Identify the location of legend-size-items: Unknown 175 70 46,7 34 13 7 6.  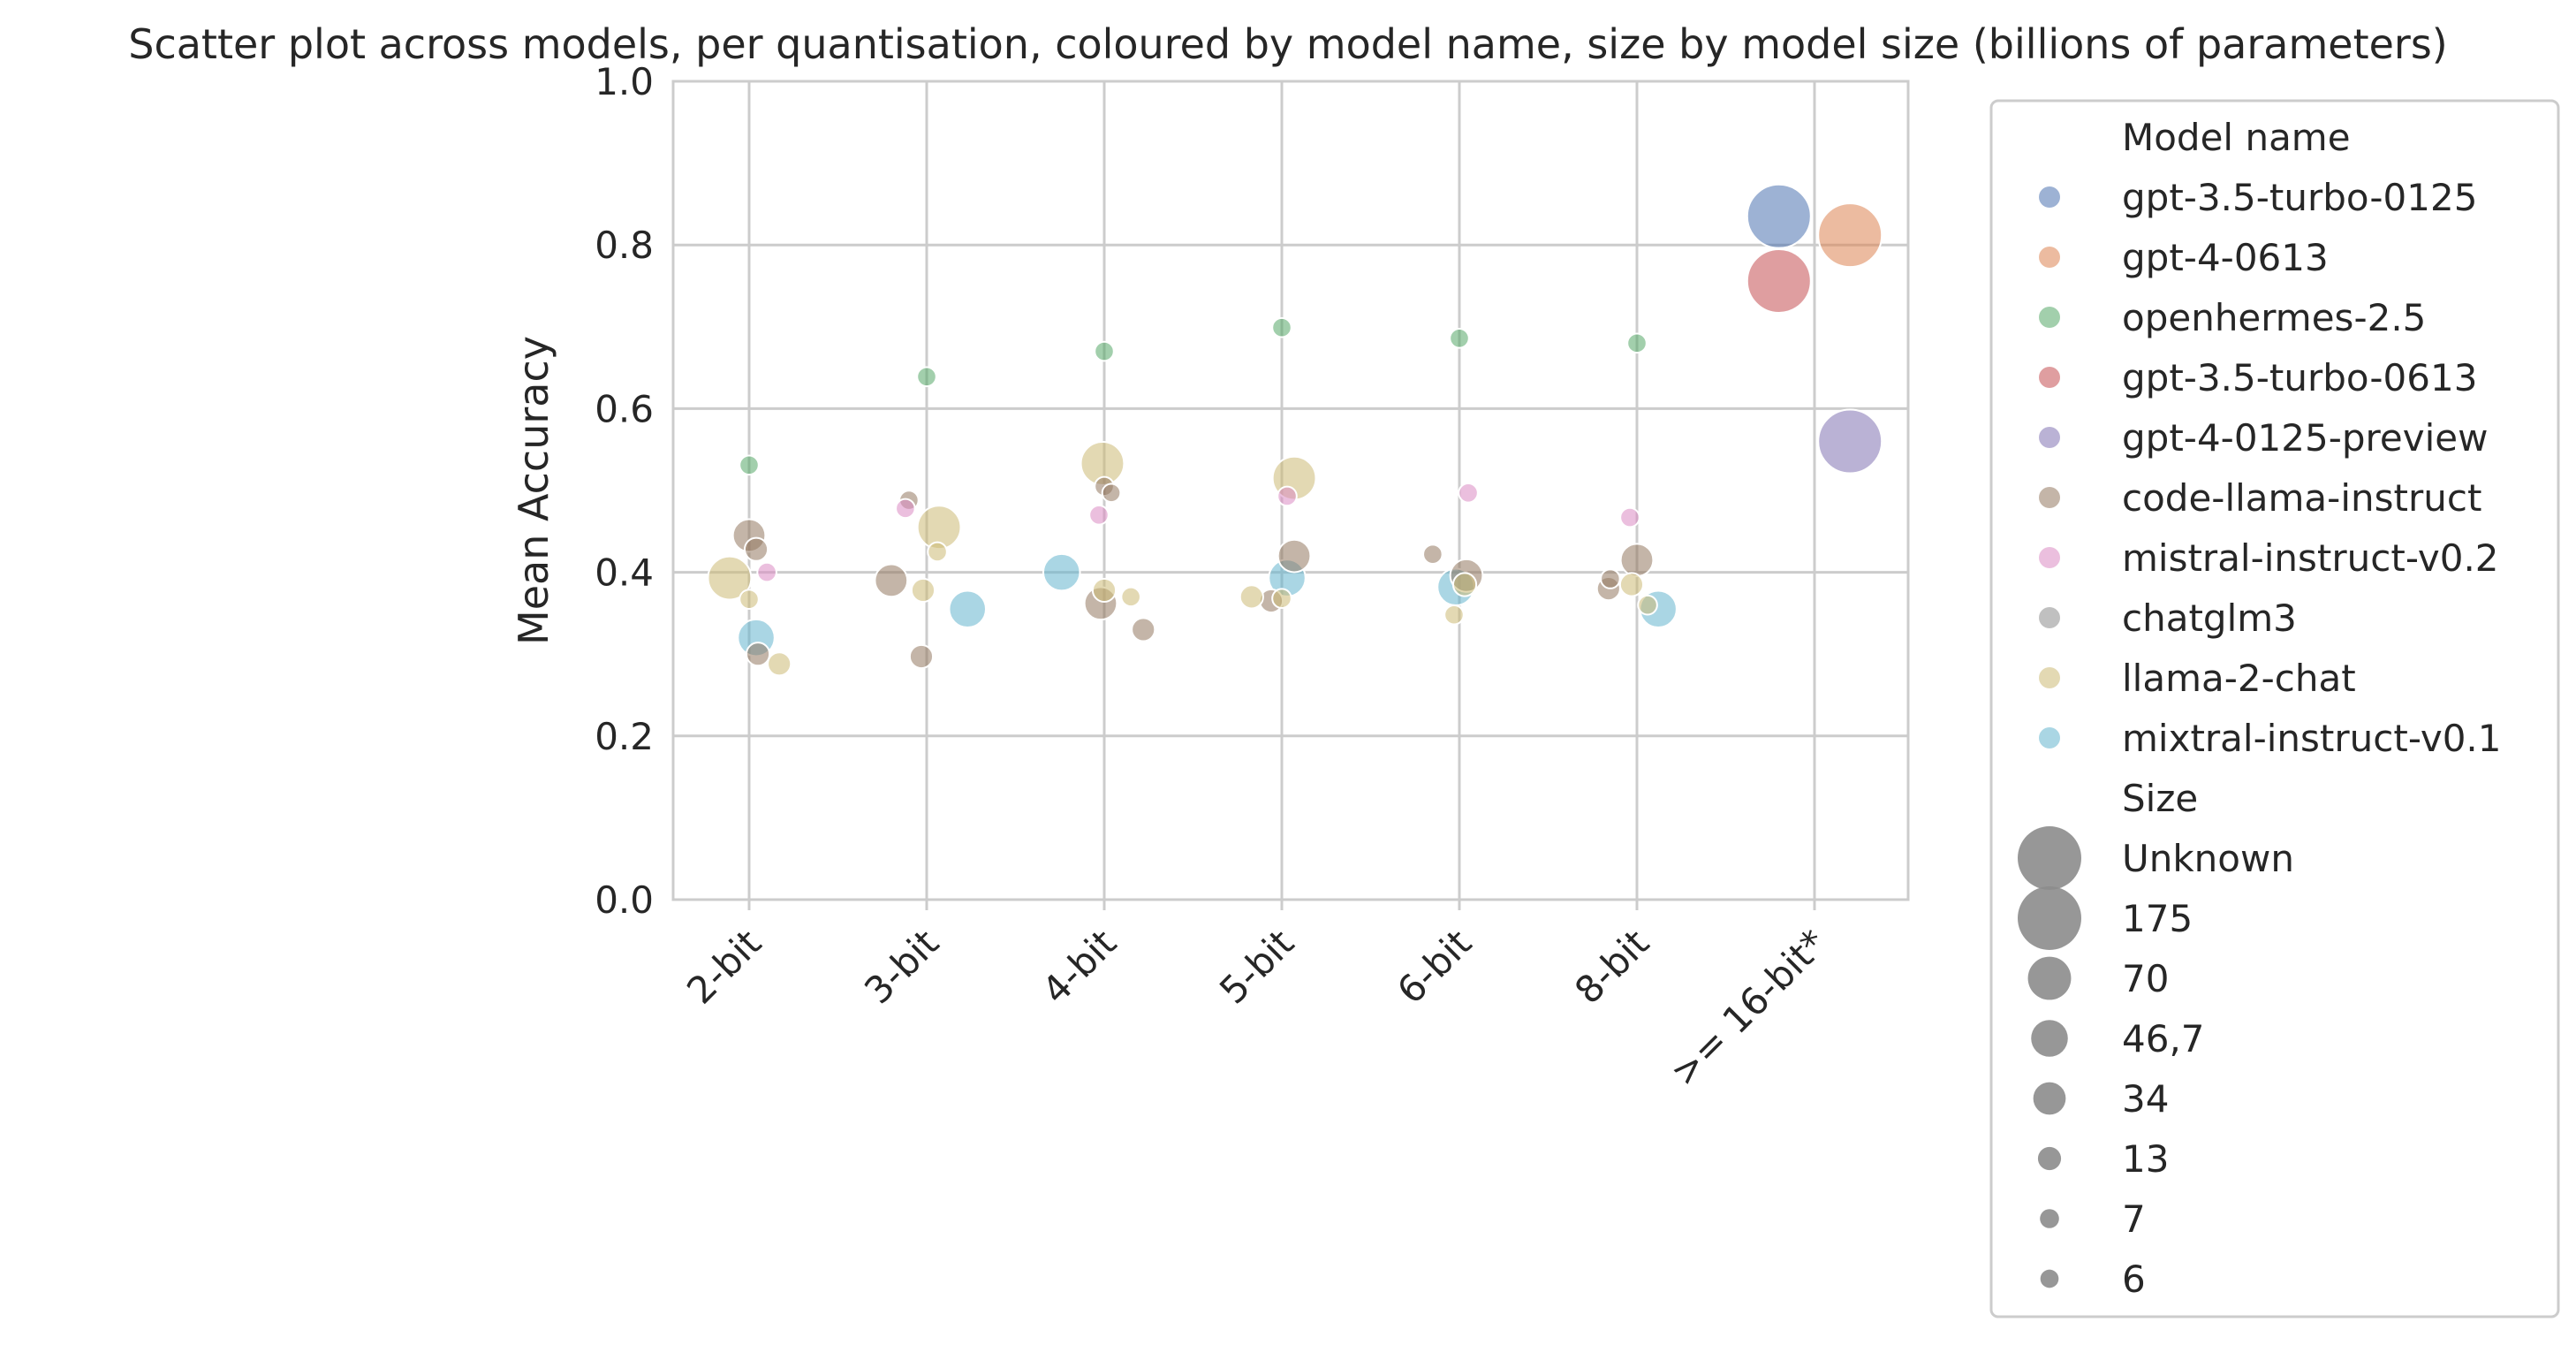
(2156, 1063).